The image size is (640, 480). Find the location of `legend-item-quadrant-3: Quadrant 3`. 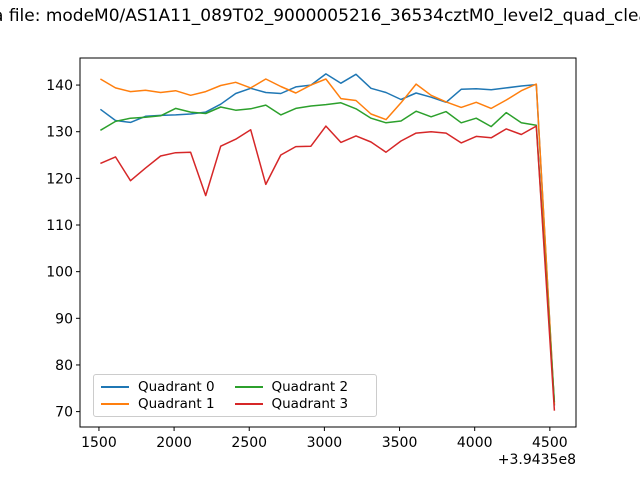

legend-item-quadrant-3: Quadrant 3 is located at coordinates (301, 405).